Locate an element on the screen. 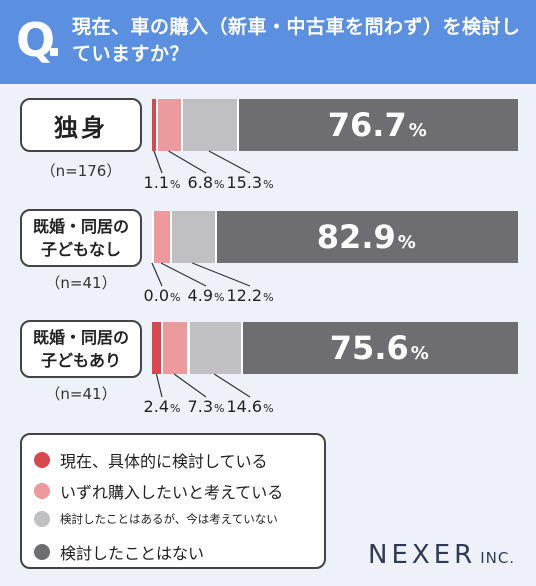 This screenshot has height=586, width=536. row-label-single: 独身 is located at coordinates (81, 125).